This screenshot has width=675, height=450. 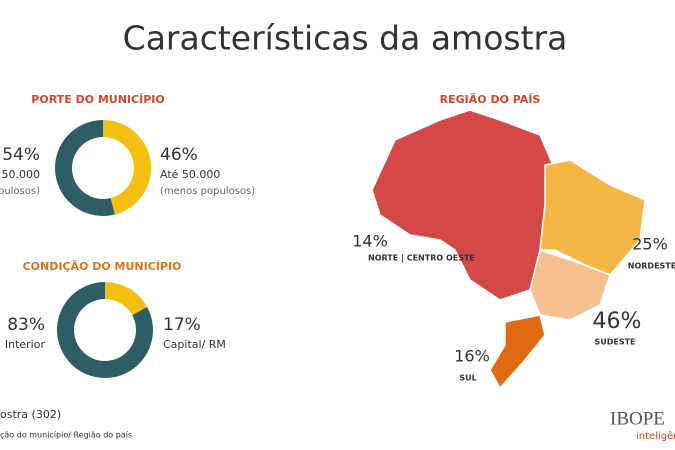 What do you see at coordinates (651, 266) in the screenshot?
I see `region-label: NORDESTE` at bounding box center [651, 266].